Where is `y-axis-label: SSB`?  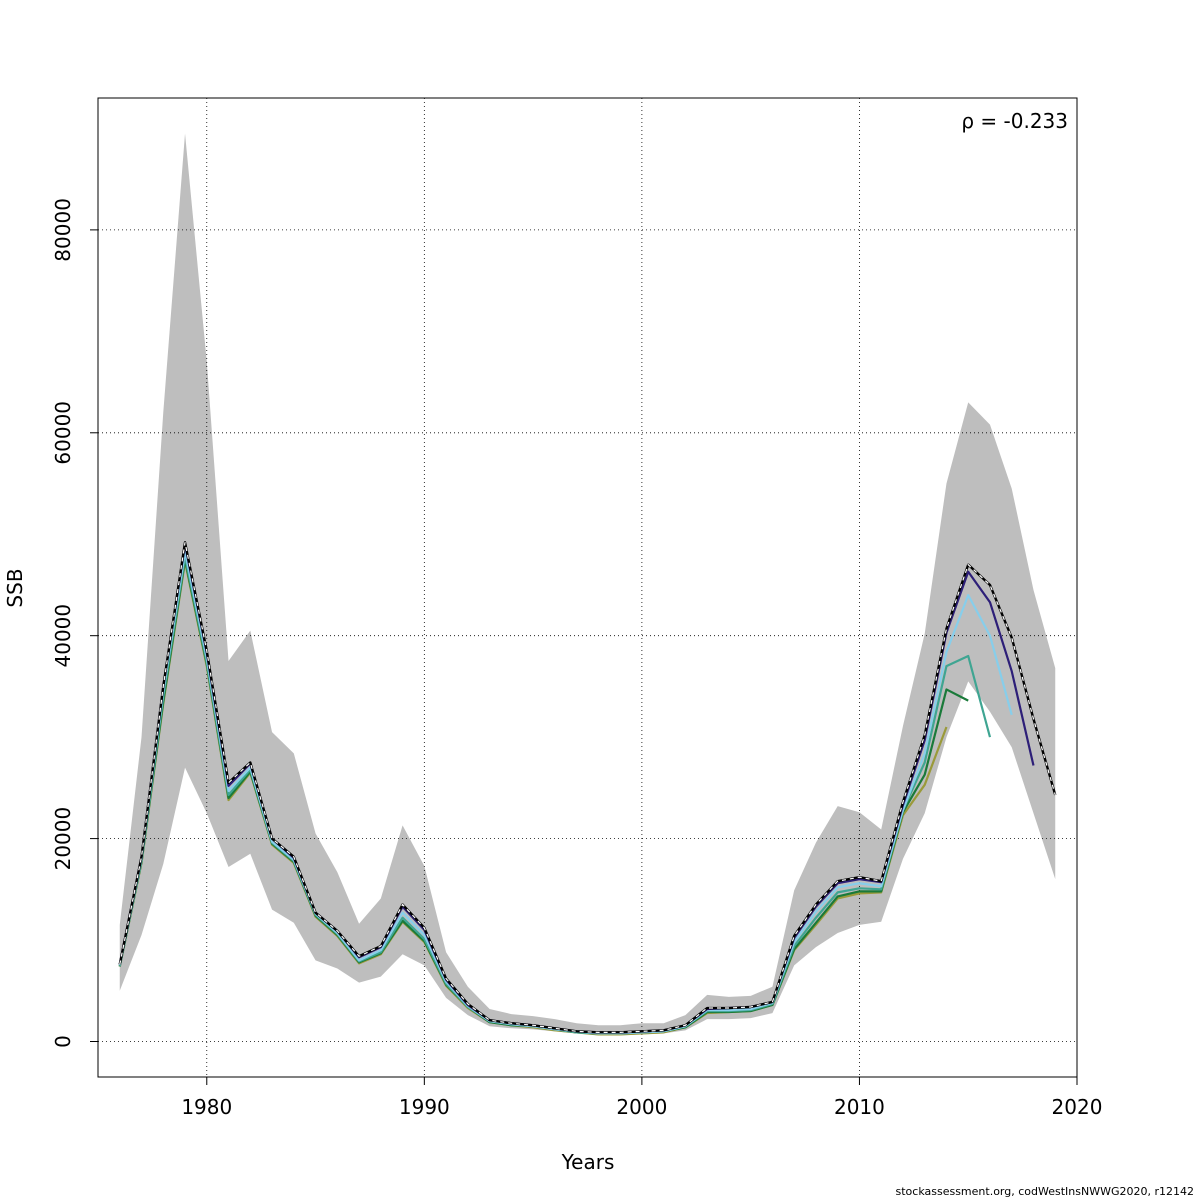 y-axis-label: SSB is located at coordinates (15, 587).